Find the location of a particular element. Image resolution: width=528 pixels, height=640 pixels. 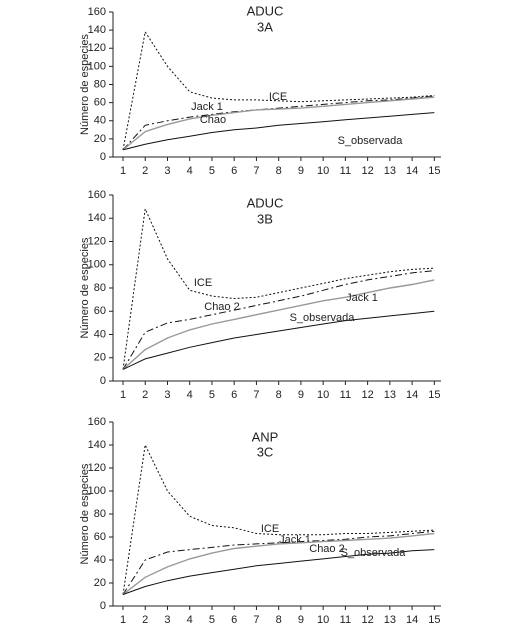

series-label: Chao is located at coordinates (213, 120).